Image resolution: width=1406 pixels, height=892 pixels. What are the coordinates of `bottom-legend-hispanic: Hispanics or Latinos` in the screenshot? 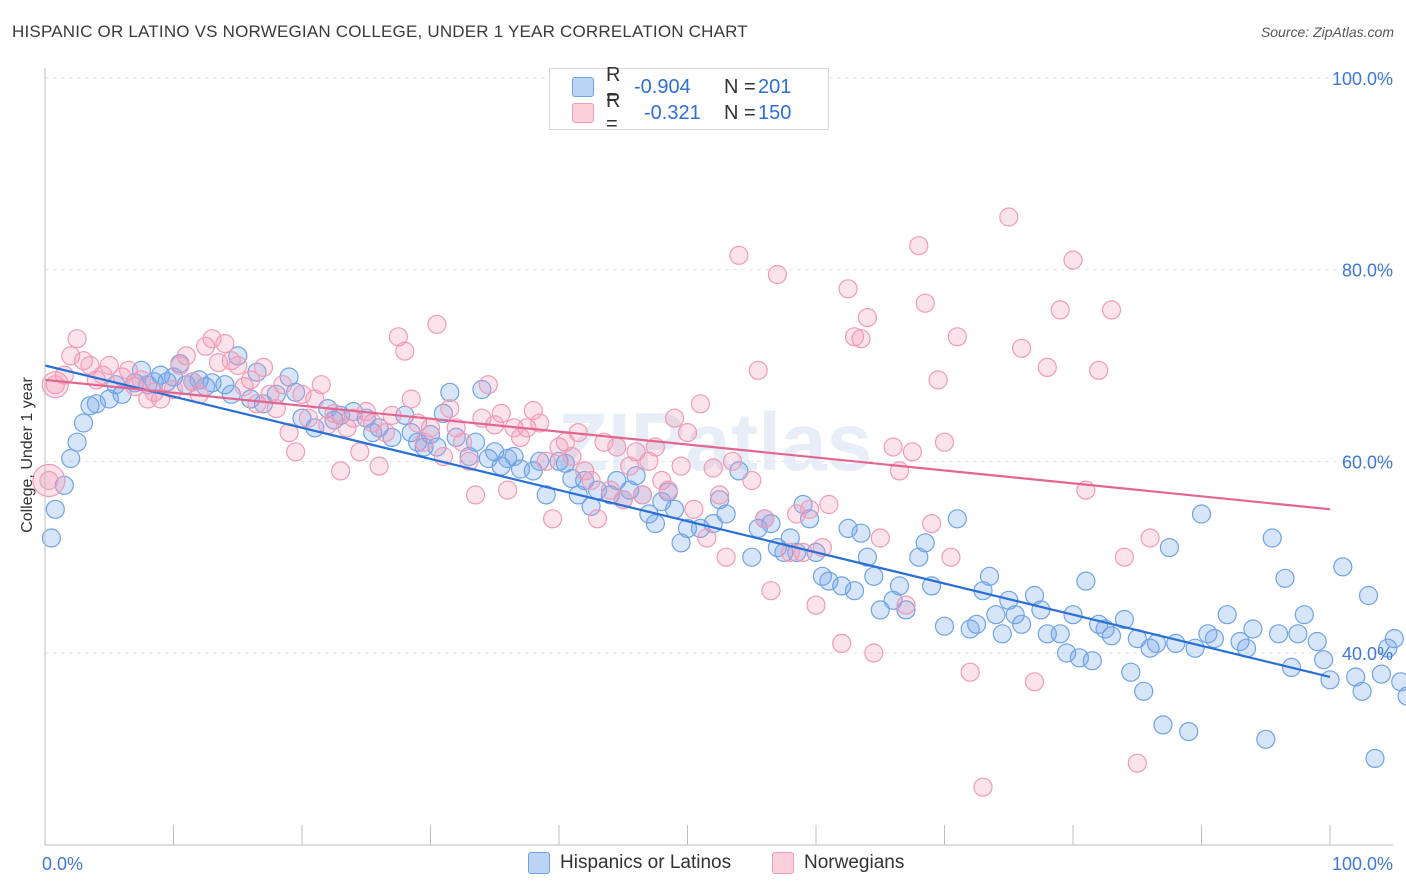 It's located at (629, 863).